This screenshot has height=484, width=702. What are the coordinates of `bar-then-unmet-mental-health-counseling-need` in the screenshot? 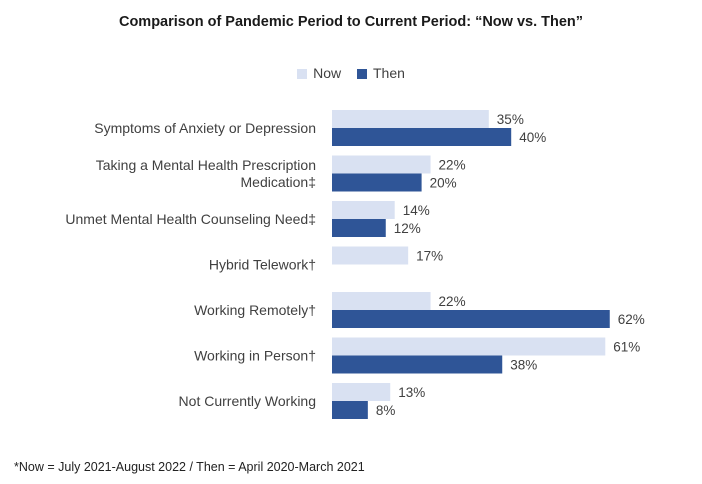 It's located at (359, 228).